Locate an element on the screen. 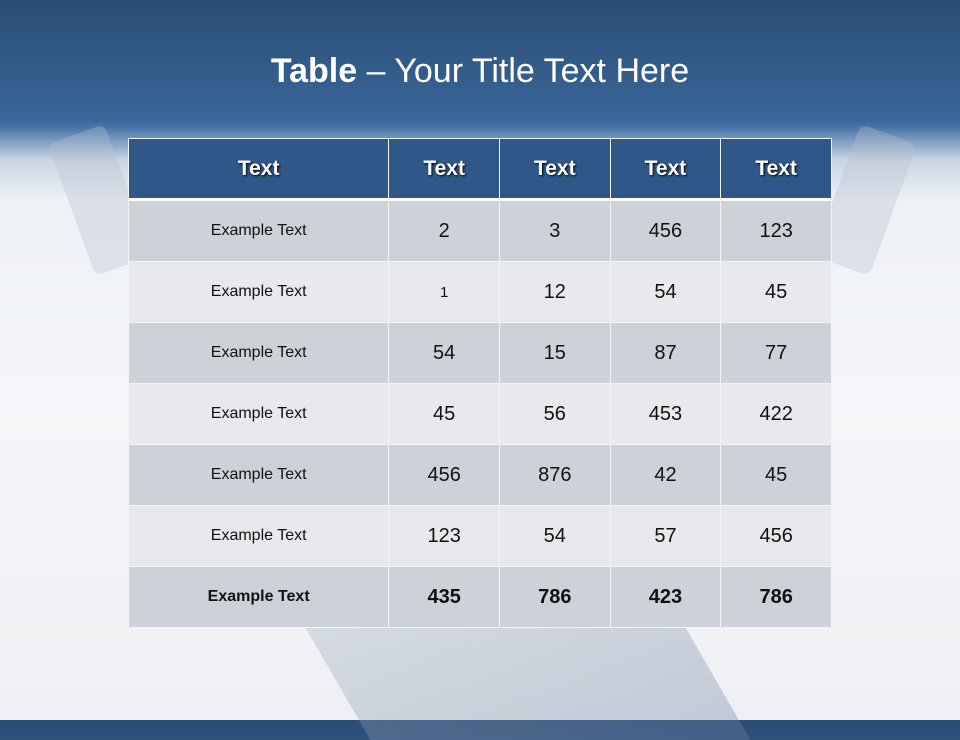 This screenshot has width=960, height=740. value-cell: 15 is located at coordinates (554, 353).